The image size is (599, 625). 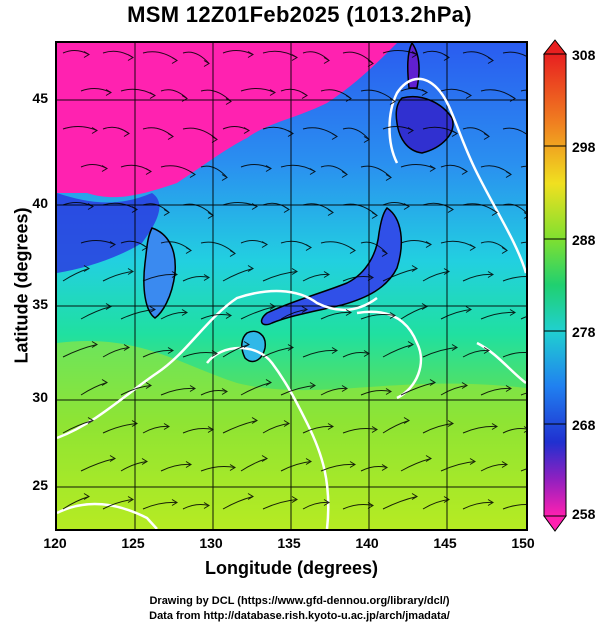 I want to click on colorbar-tick: 308, so click(x=584, y=55).